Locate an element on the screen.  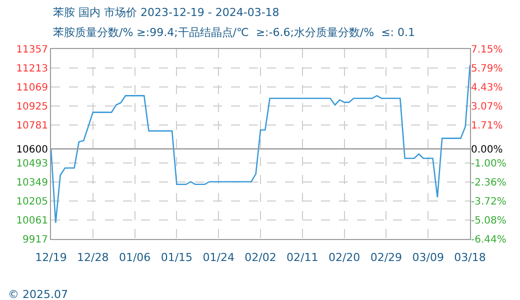
x-tick-label: 03/09 is located at coordinates (428, 257).